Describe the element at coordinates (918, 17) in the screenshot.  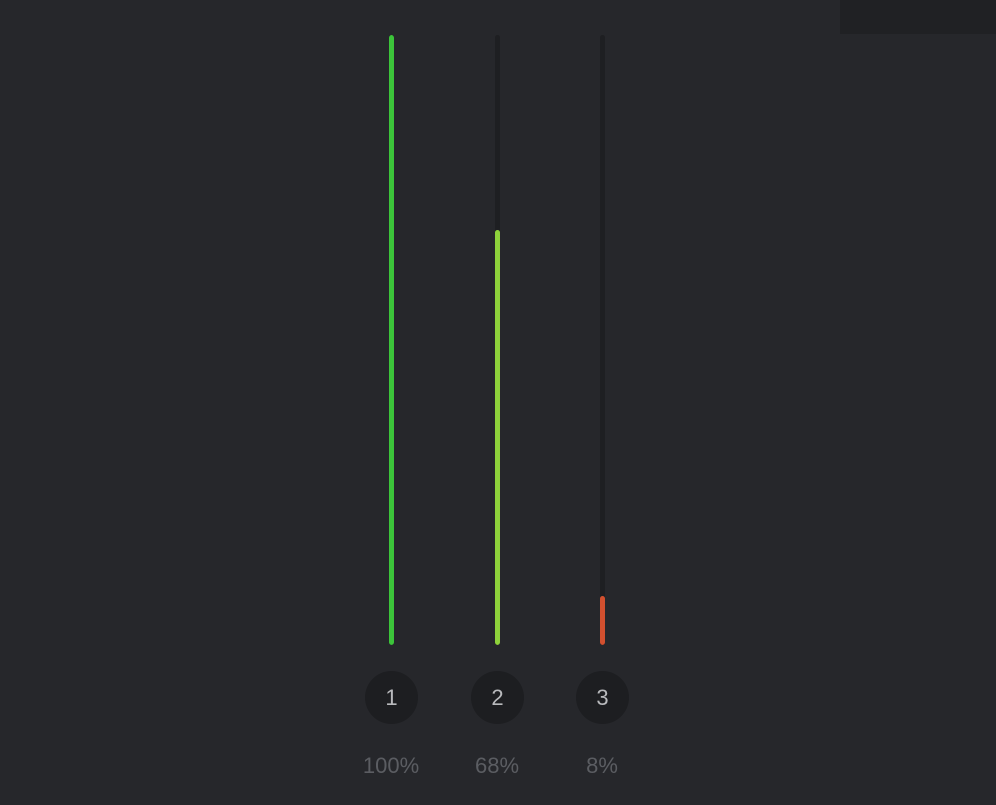
I see `top-right-panel` at that location.